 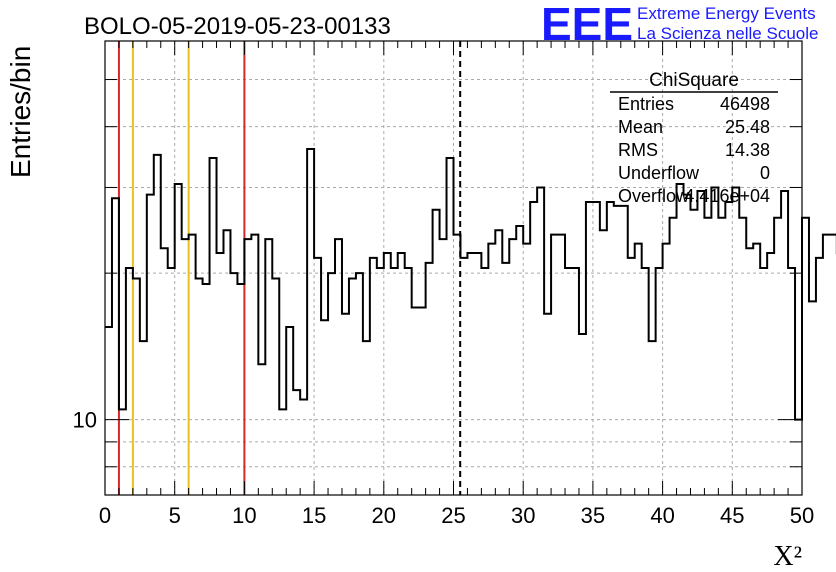 What do you see at coordinates (105, 515) in the screenshot?
I see `x-tick-label: 0` at bounding box center [105, 515].